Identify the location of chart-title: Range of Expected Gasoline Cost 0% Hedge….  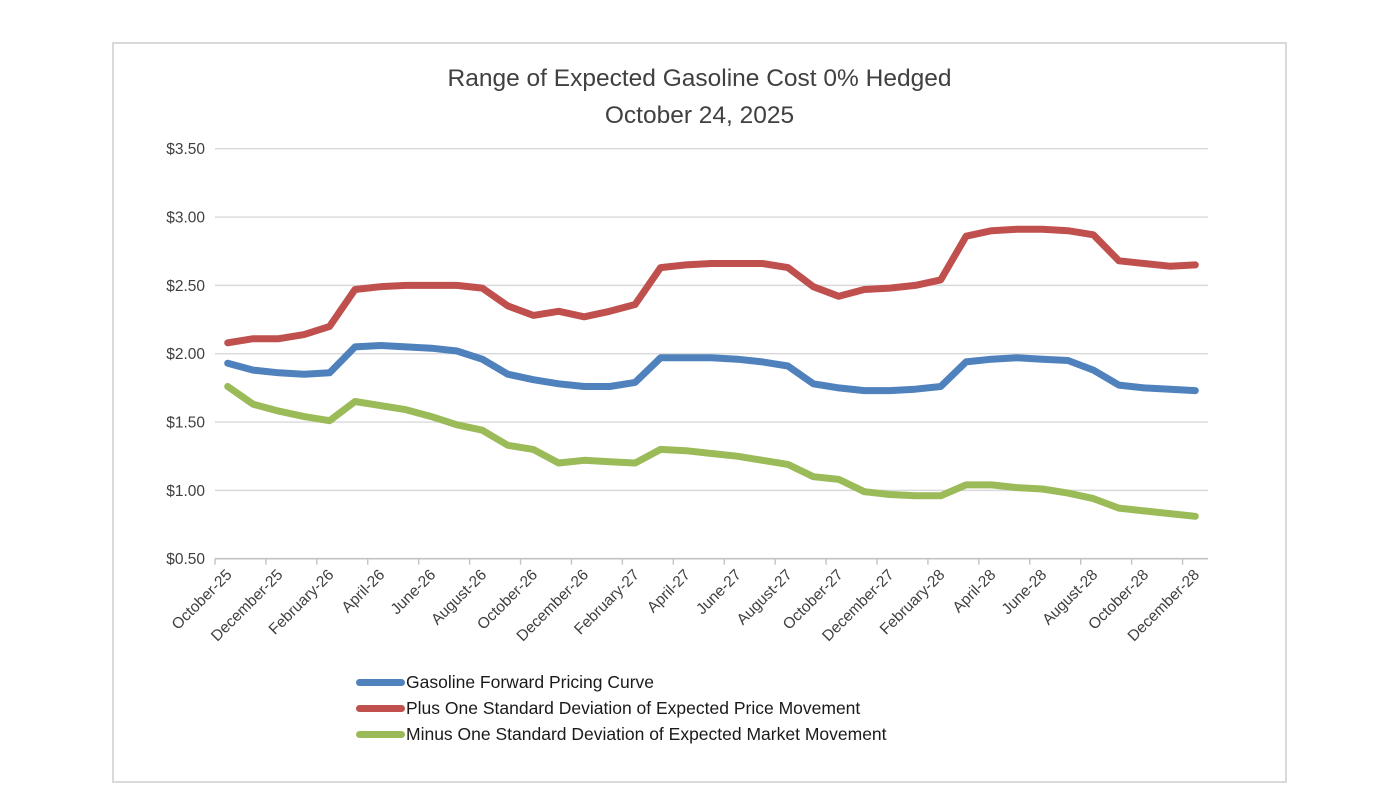
(699, 97).